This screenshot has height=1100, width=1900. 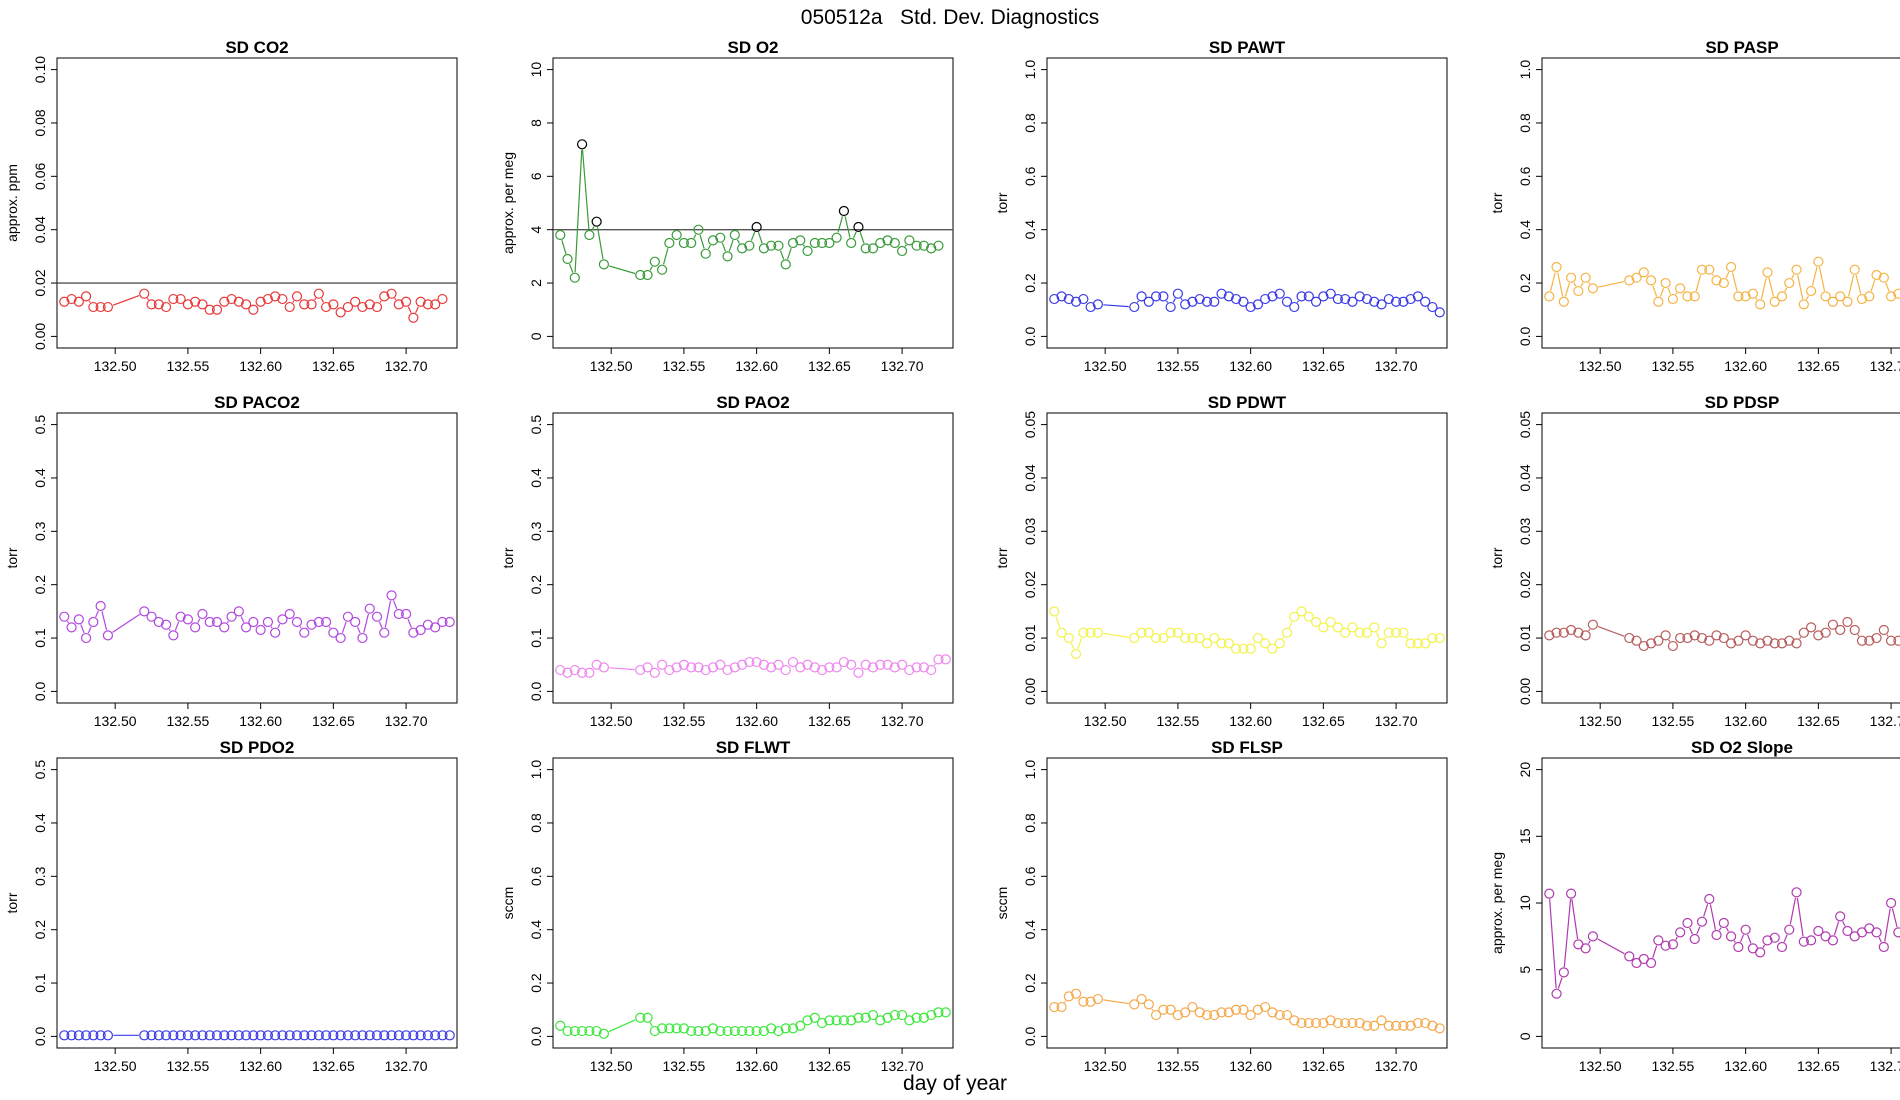 I want to click on plot-frame, so click(x=257, y=203).